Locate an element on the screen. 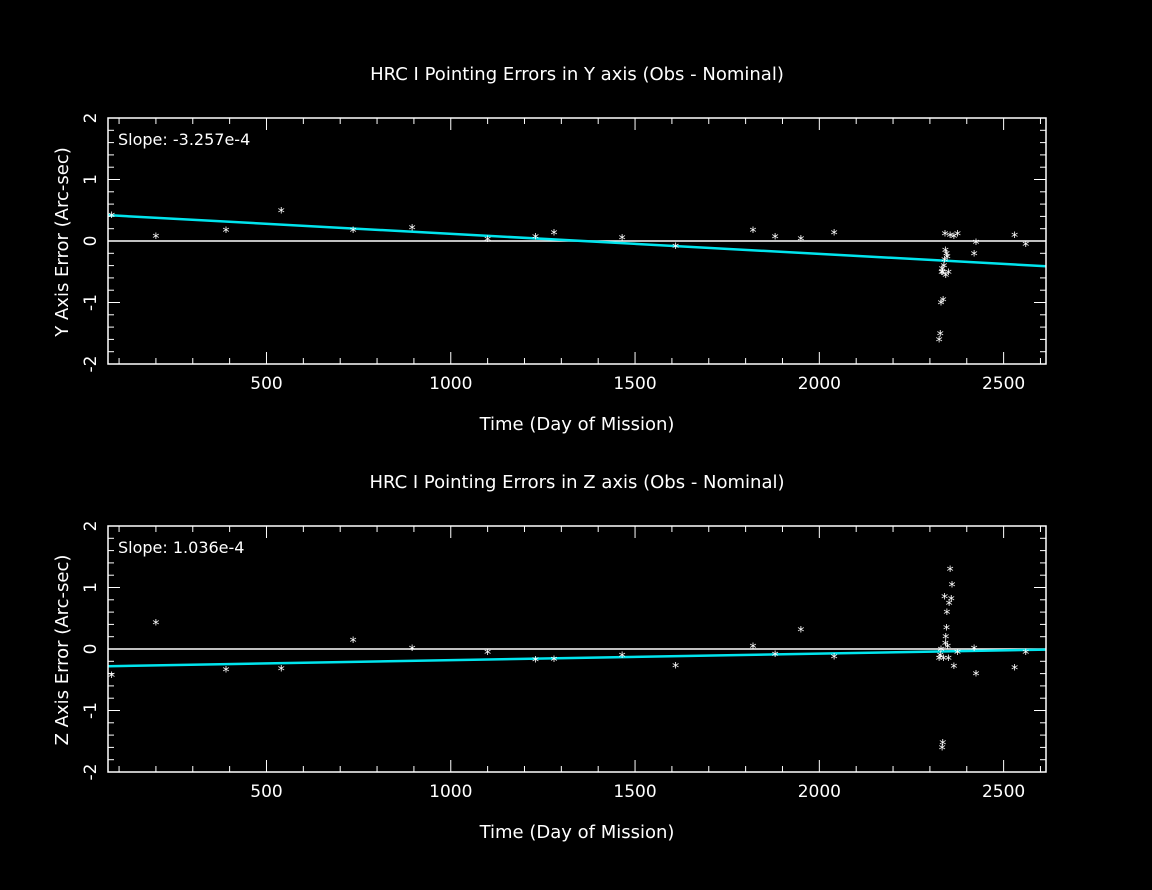  z-panel-x-tick-label: 2000 is located at coordinates (819, 792).